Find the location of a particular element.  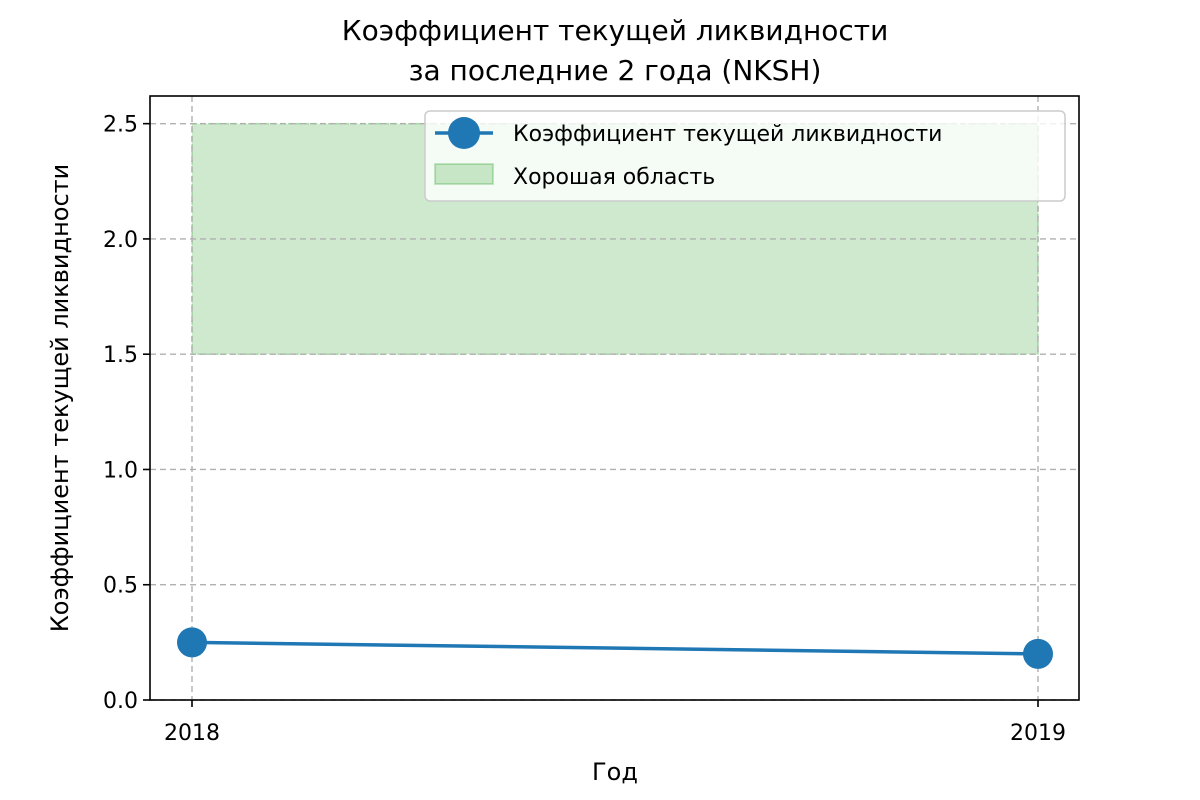

legend-label-band: Хорошая область is located at coordinates (614, 177).